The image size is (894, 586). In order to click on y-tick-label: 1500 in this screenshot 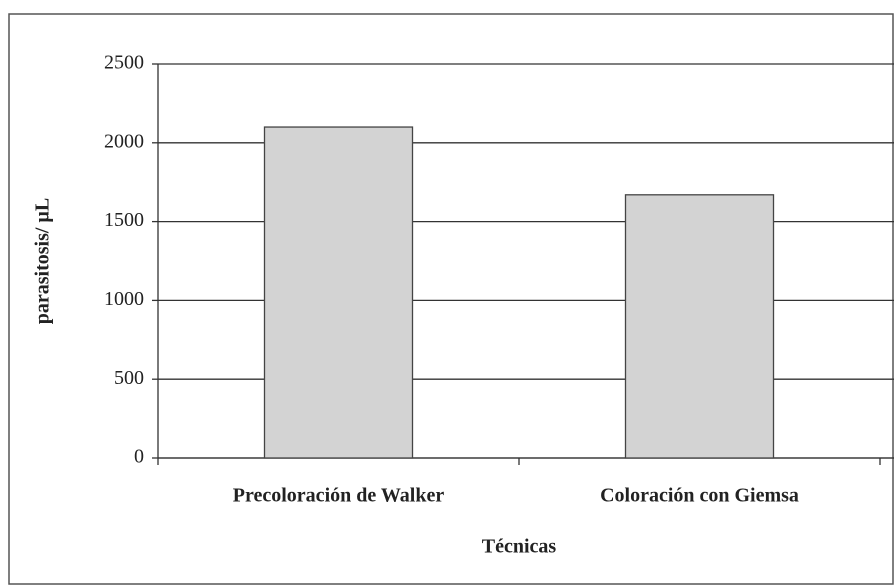, I will do `click(124, 220)`.